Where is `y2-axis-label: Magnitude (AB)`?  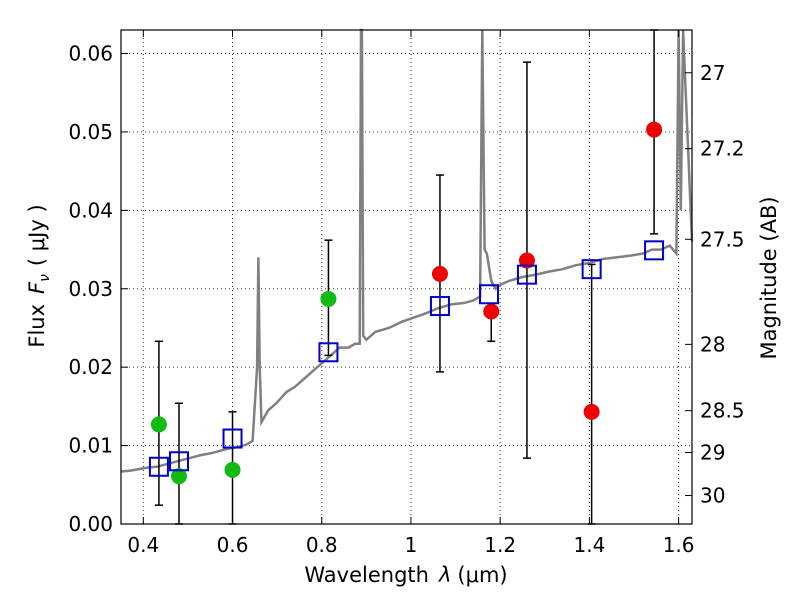 y2-axis-label: Magnitude (AB) is located at coordinates (769, 277).